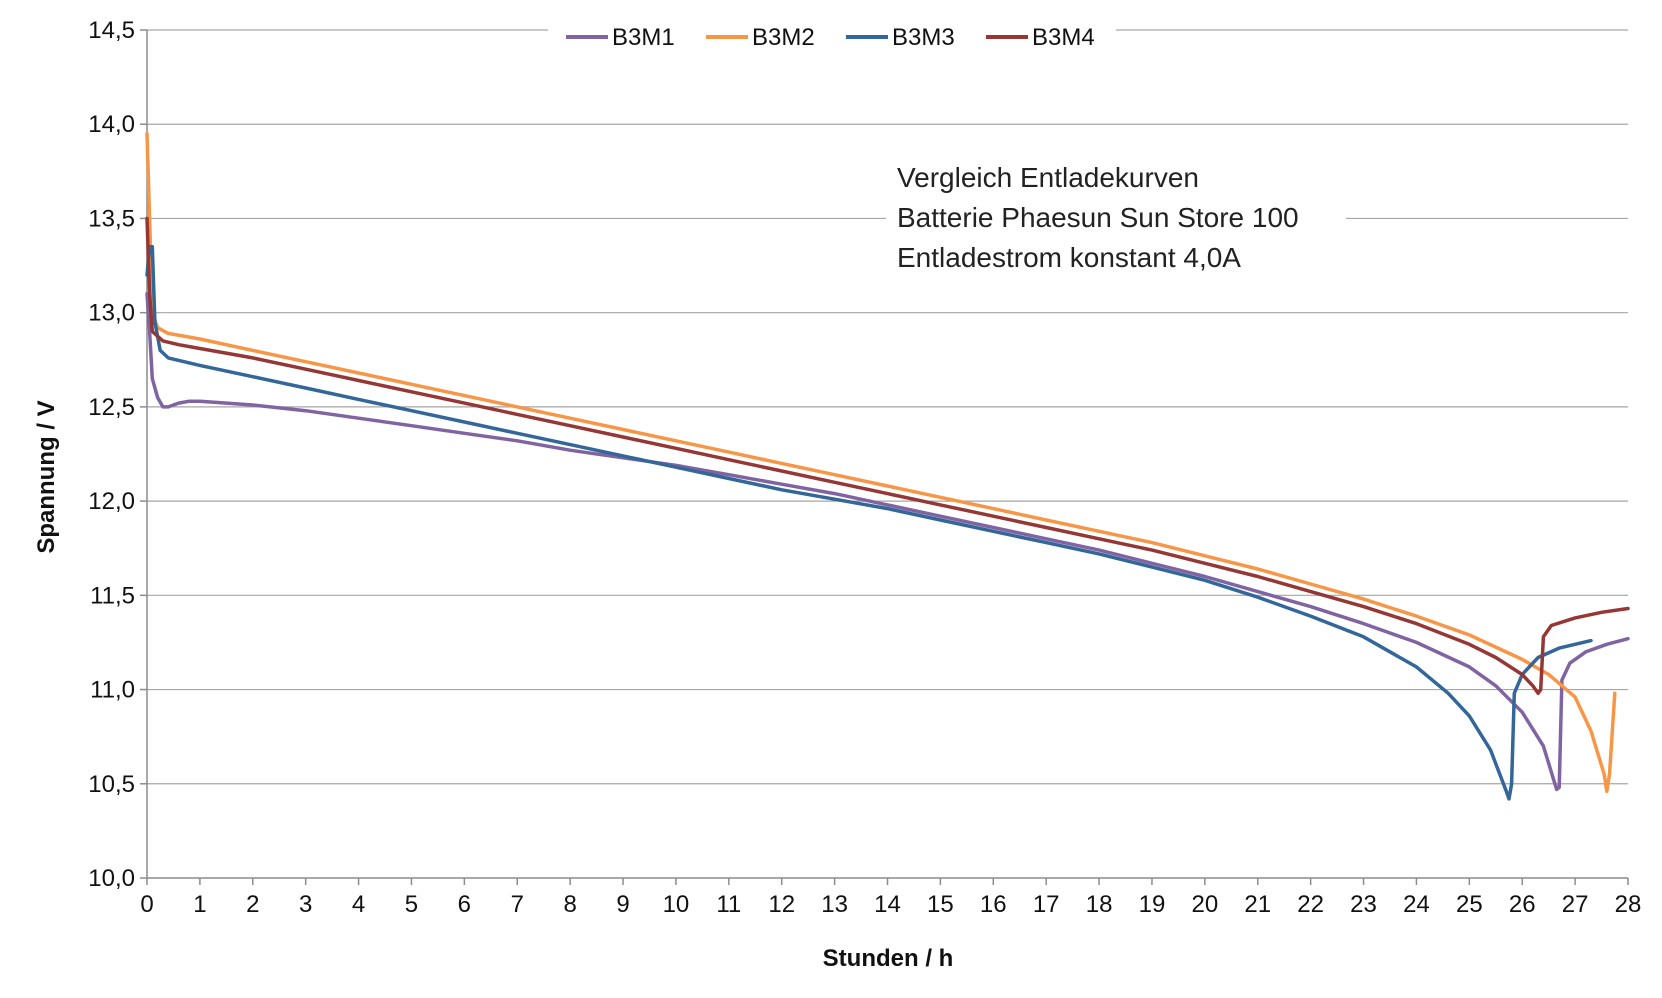 This screenshot has height=998, width=1662. Describe the element at coordinates (464, 904) in the screenshot. I see `x-tick-label: 6` at that location.